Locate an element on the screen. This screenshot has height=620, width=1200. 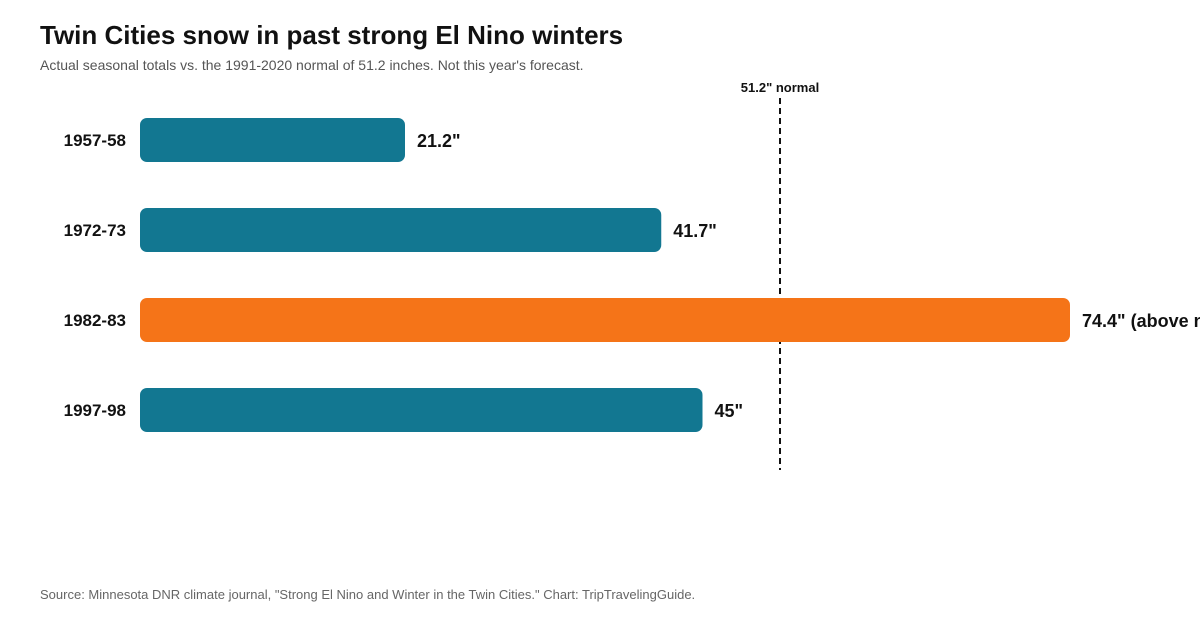
category-label: 1972-73 is located at coordinates (95, 230).